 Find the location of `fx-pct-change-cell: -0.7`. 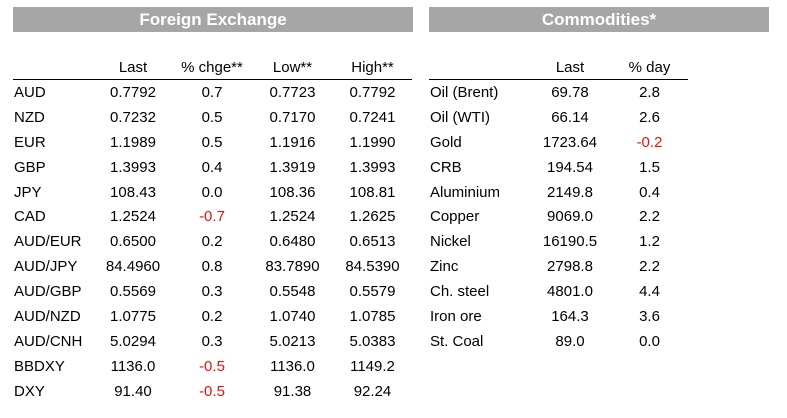

fx-pct-change-cell: -0.7 is located at coordinates (212, 217).